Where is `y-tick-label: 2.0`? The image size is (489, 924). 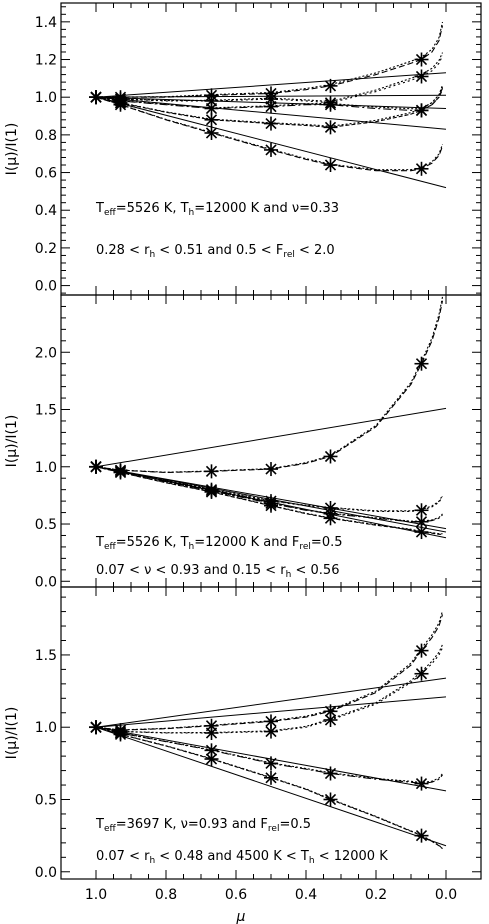 y-tick-label: 2.0 is located at coordinates (46, 353).